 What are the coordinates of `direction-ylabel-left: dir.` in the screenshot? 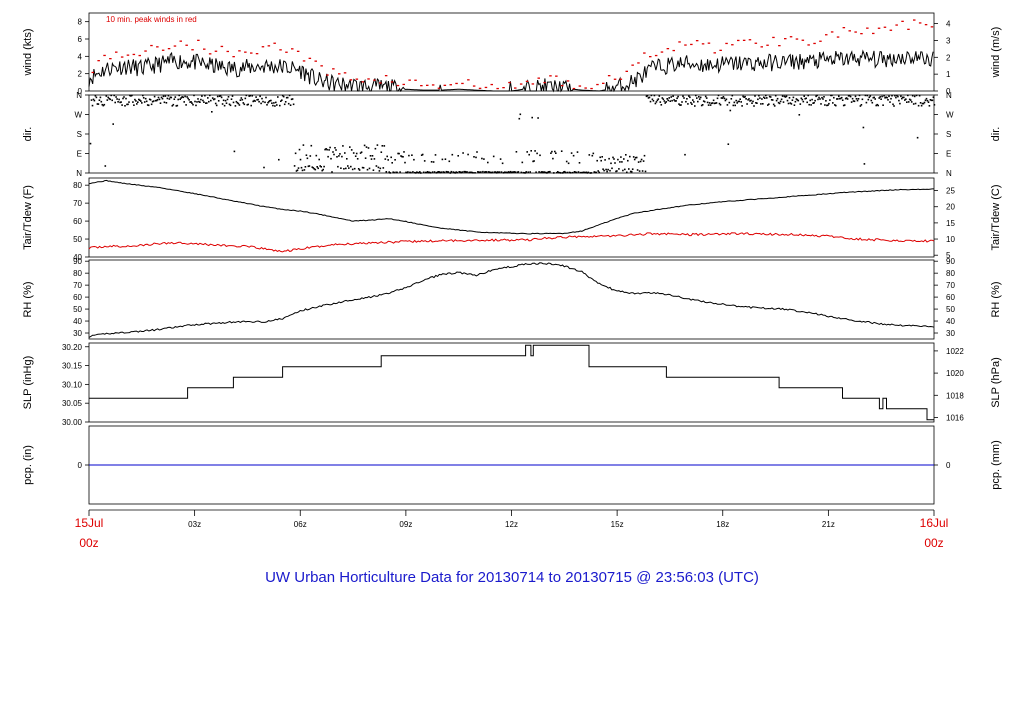 It's located at (28, 134).